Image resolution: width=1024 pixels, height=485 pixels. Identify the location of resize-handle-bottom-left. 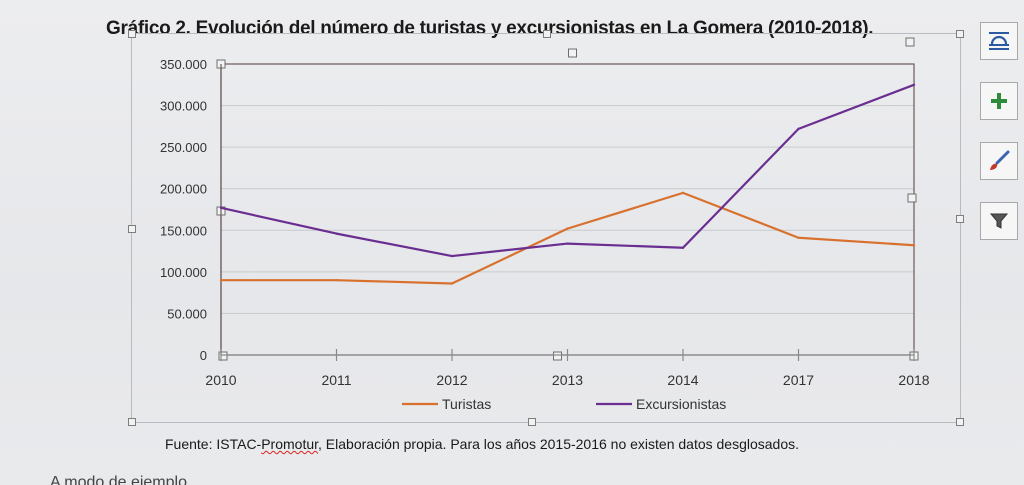
(132, 422).